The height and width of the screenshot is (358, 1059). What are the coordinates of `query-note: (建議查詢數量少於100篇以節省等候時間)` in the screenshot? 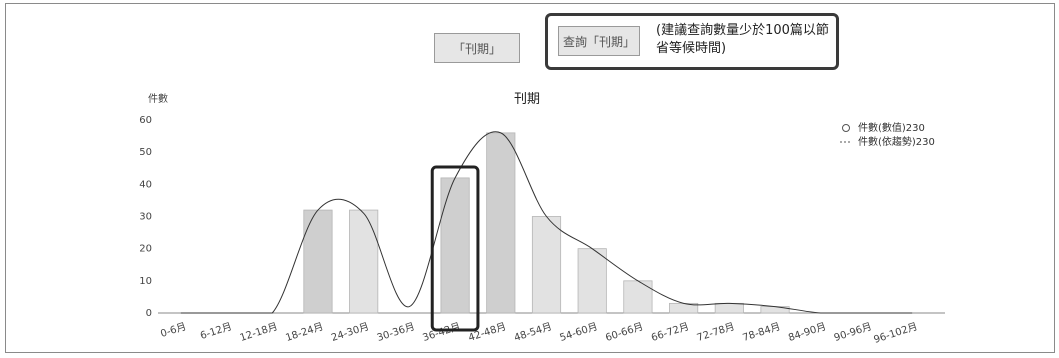 It's located at (742, 39).